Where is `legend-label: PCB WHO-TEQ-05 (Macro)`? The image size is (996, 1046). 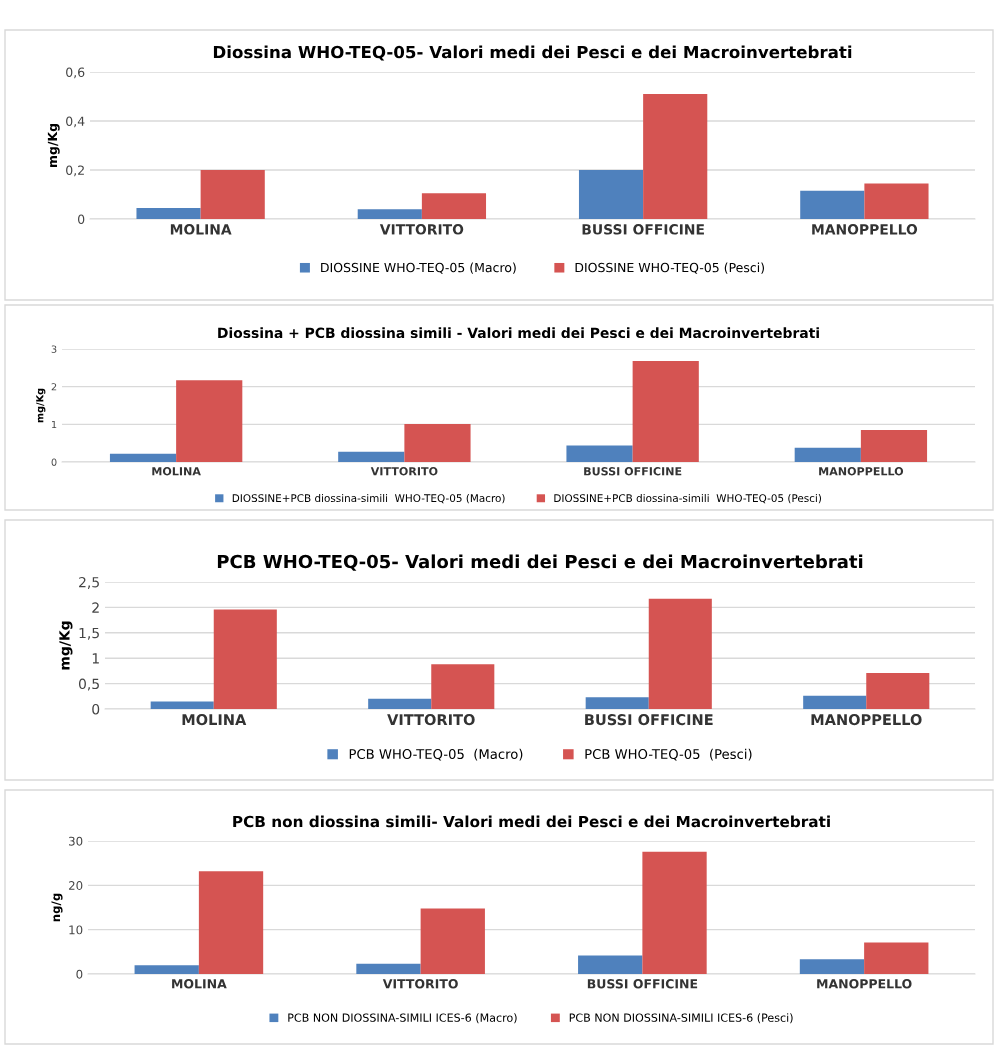
legend-label: PCB WHO-TEQ-05 (Macro) is located at coordinates (436, 754).